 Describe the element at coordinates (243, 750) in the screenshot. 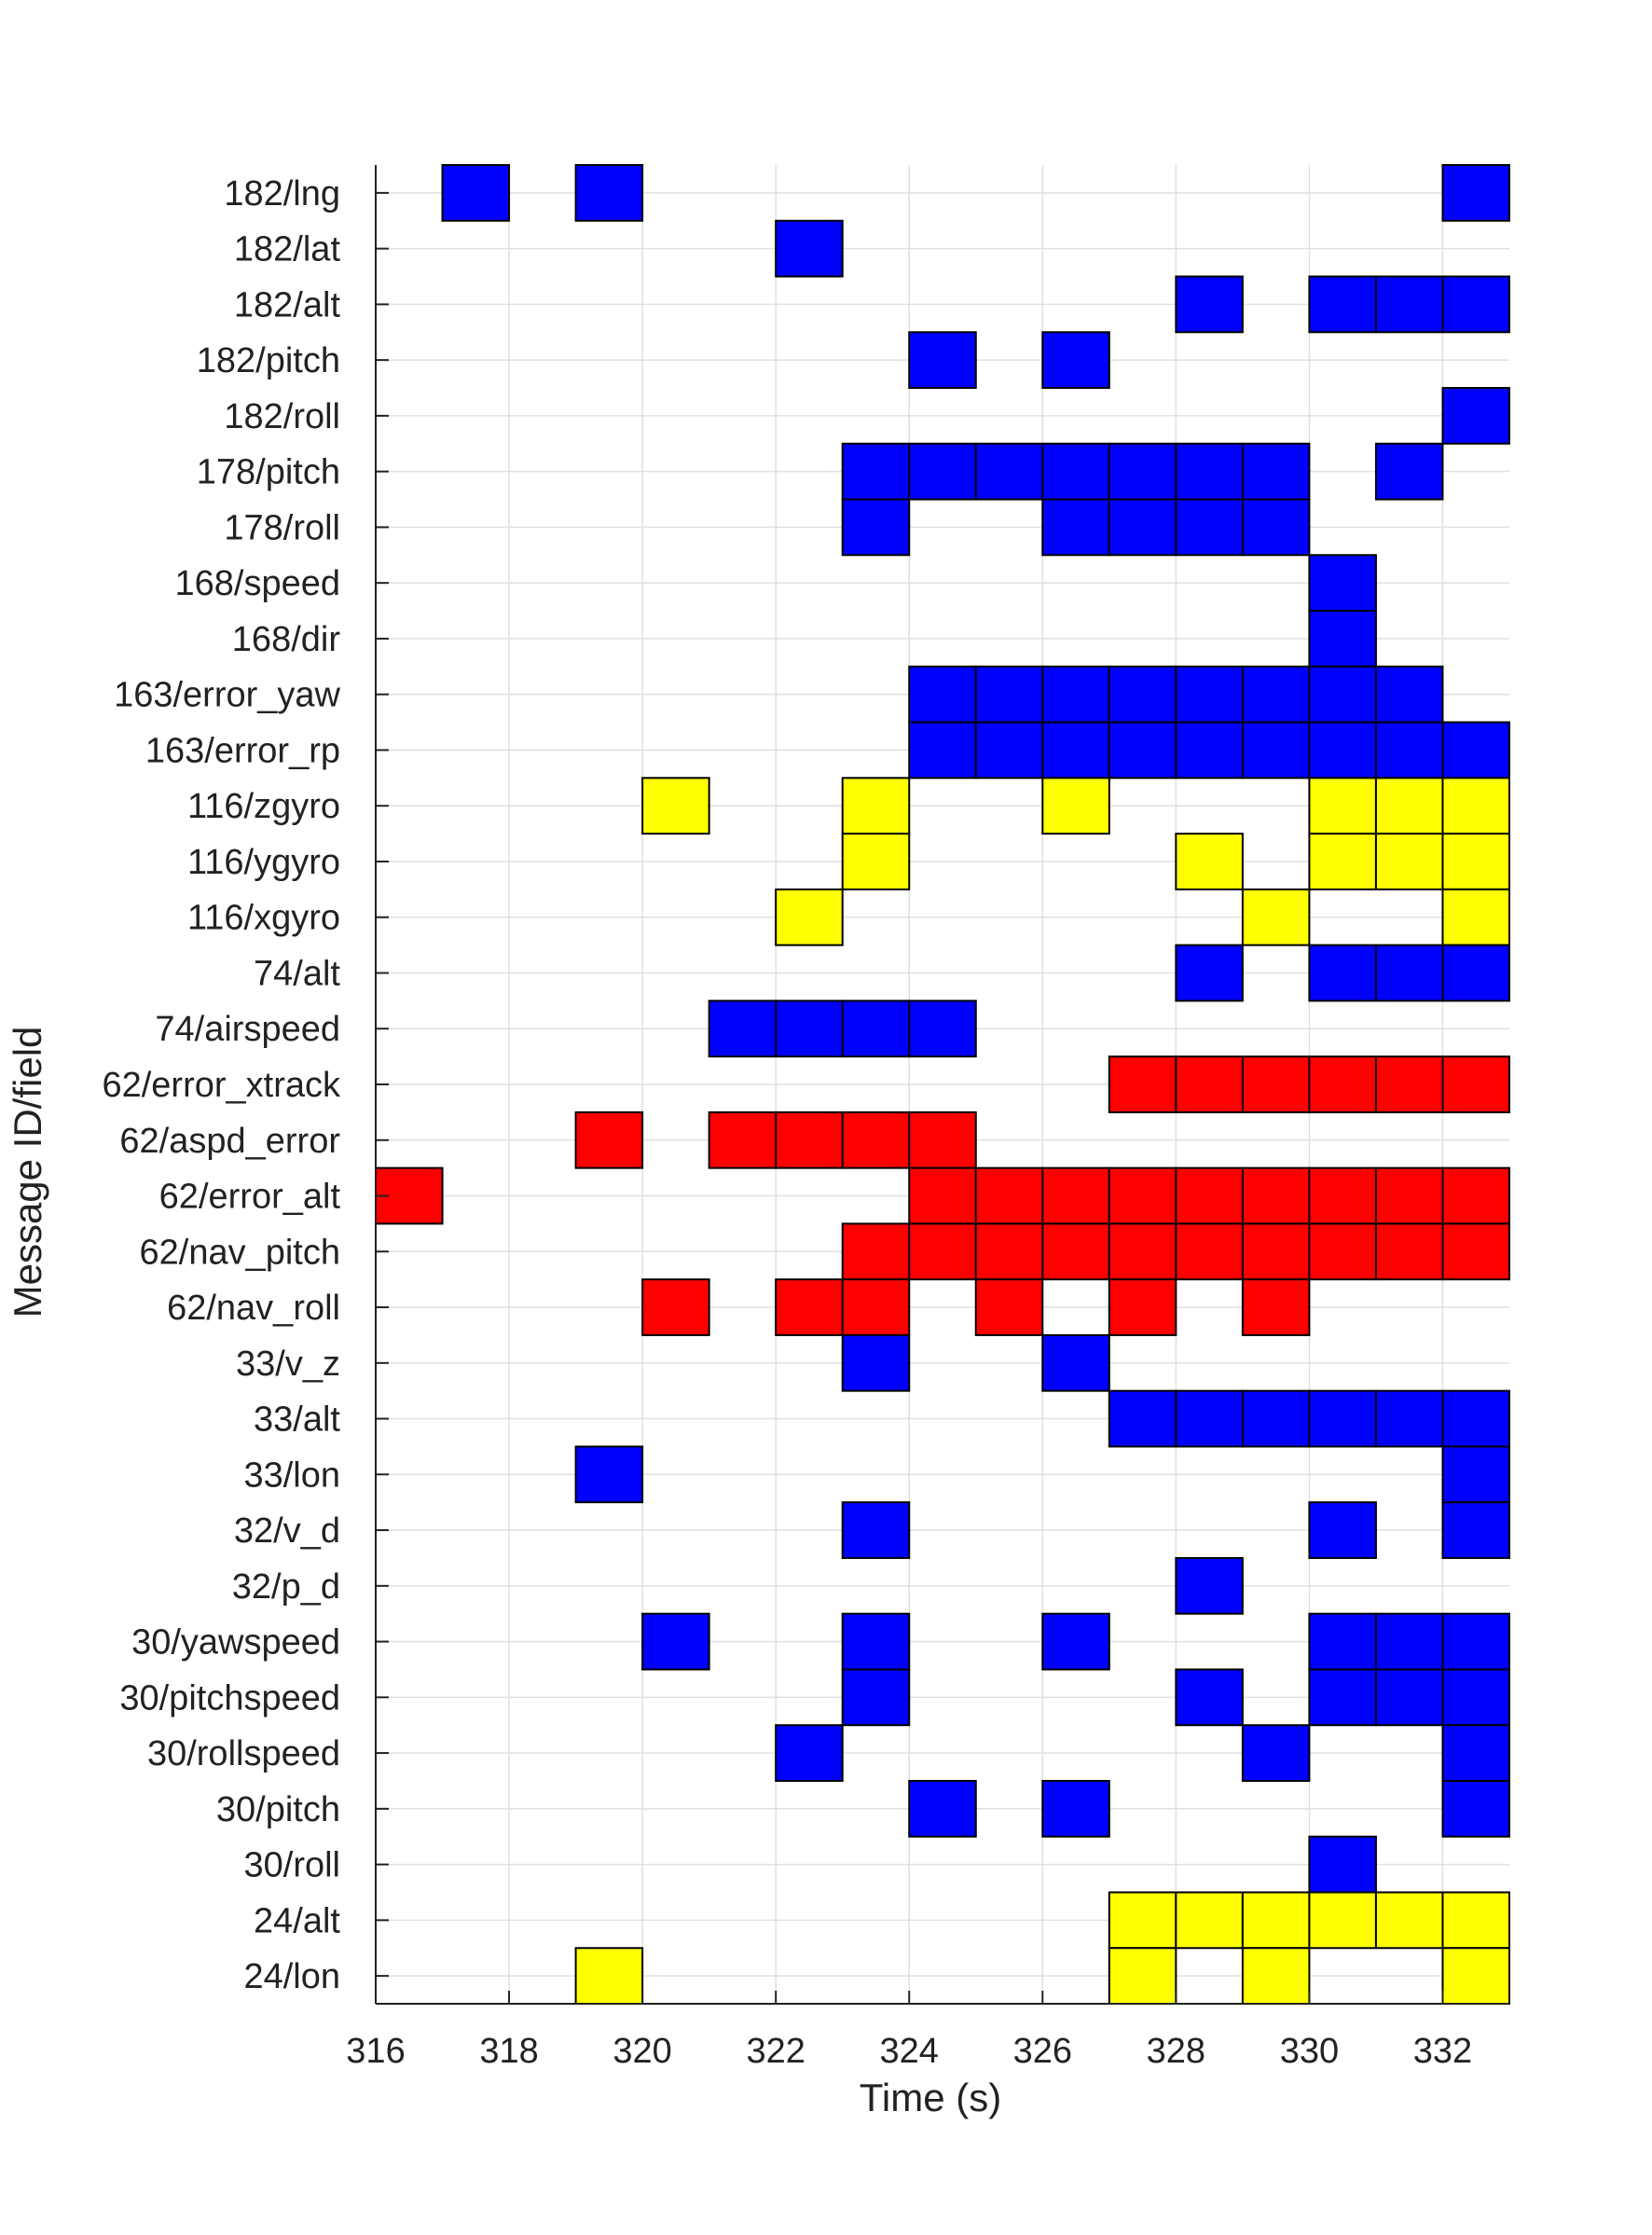

I see `y-tick-label: 163/error_rp` at that location.